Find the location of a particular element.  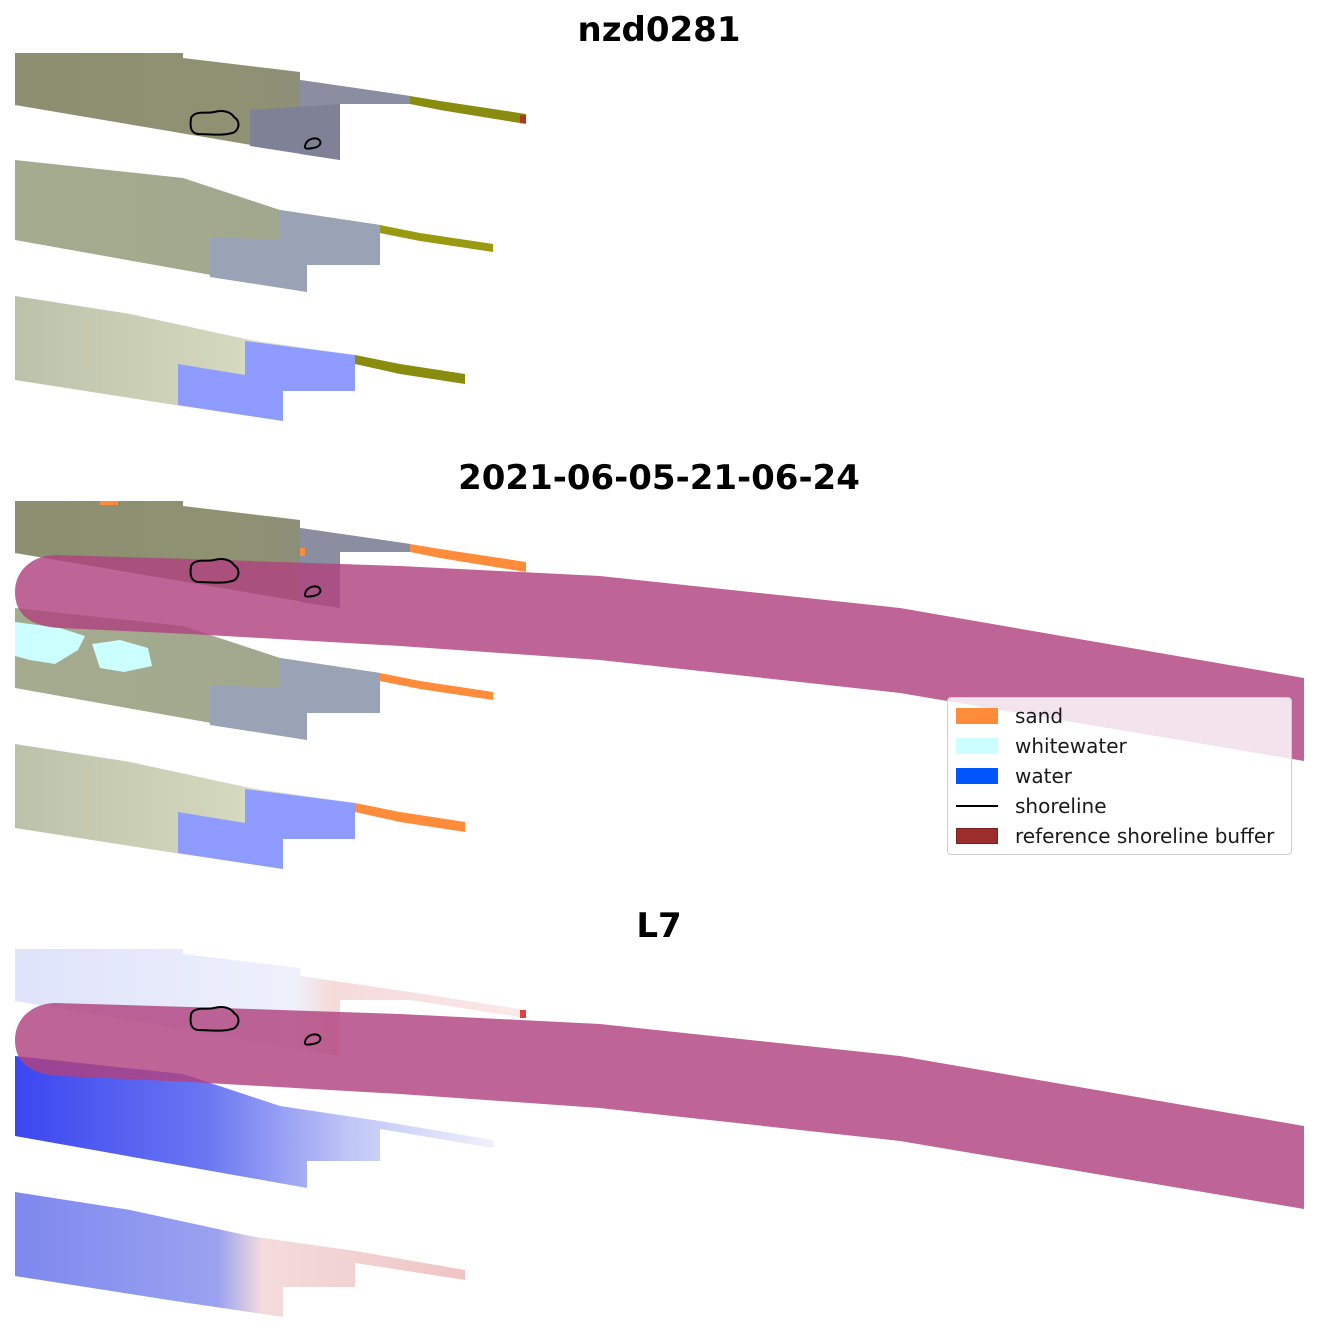

index-strip-top is located at coordinates (270, 1002).